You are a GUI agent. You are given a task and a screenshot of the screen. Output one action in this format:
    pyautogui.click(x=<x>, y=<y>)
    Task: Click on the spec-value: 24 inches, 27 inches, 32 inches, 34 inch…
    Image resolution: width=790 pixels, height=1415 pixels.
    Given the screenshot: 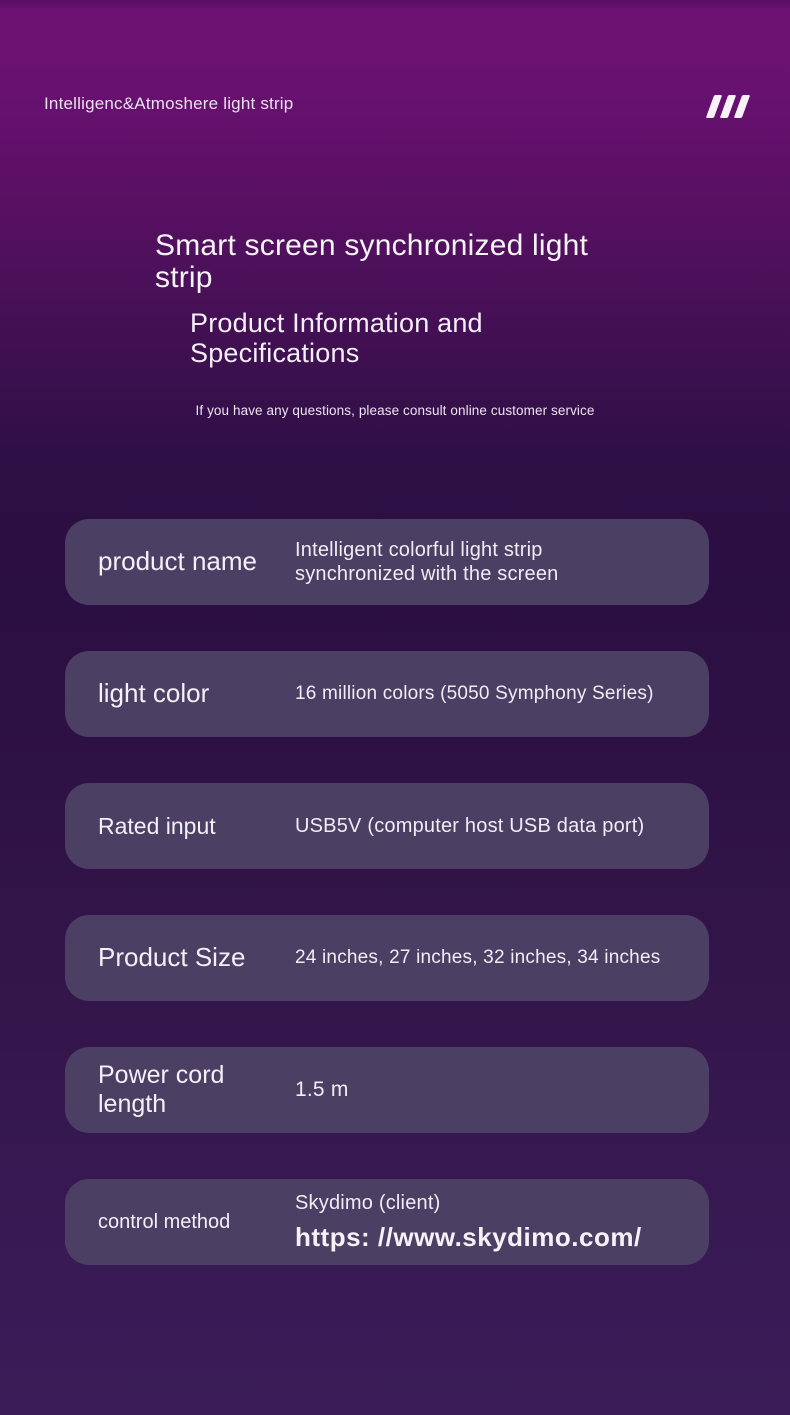 What is the action you would take?
    pyautogui.click(x=478, y=957)
    